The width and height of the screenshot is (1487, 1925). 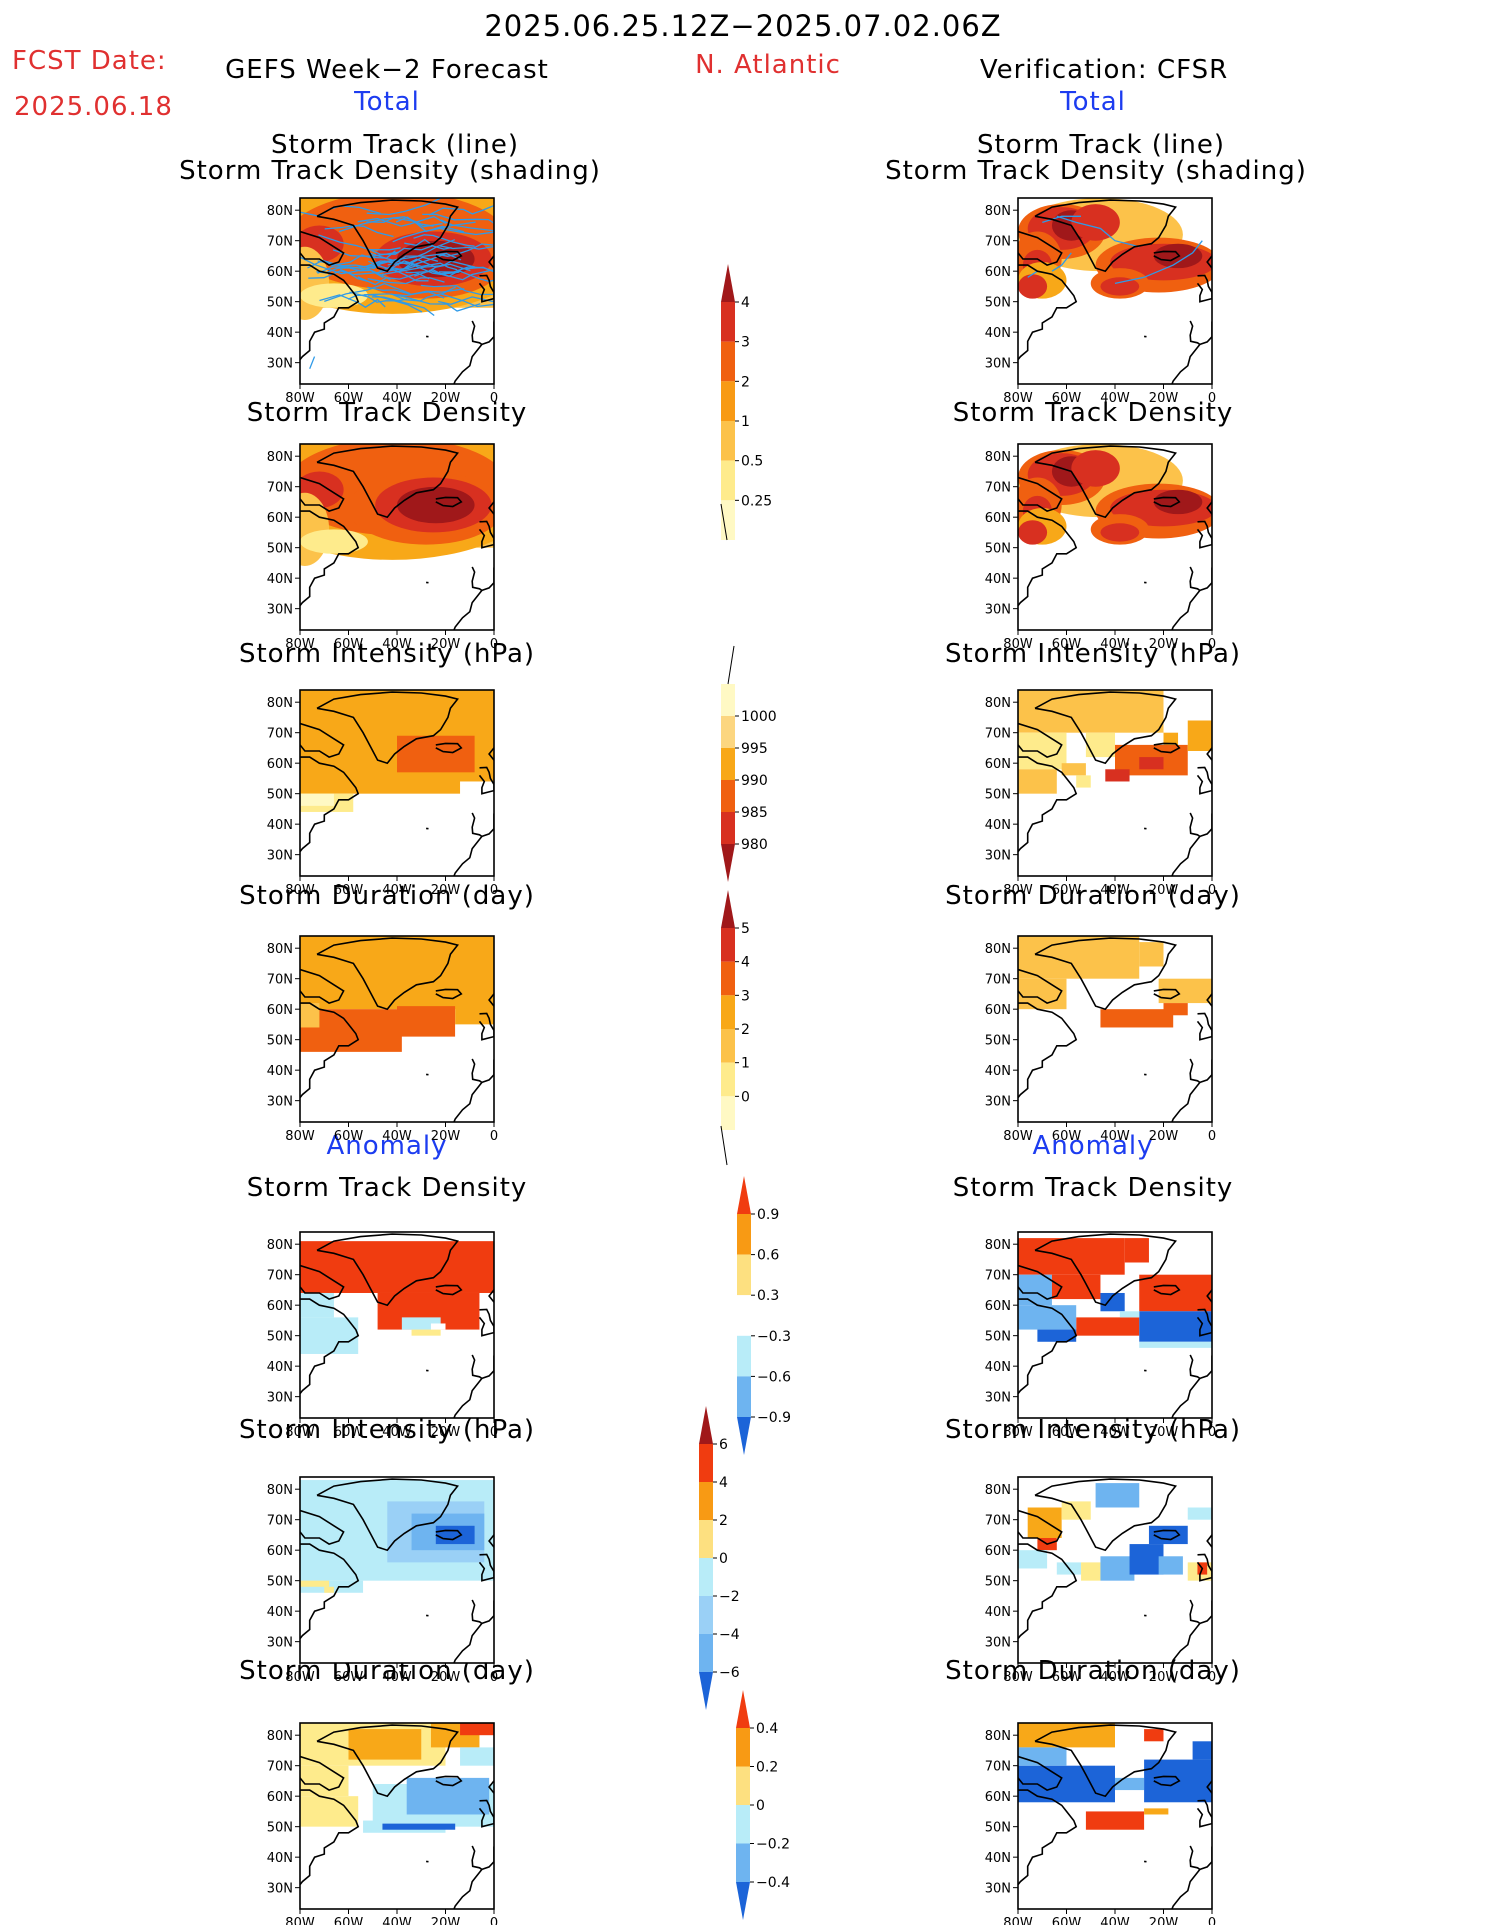 What do you see at coordinates (774, 1337) in the screenshot?
I see `colorbar-label: −0.3` at bounding box center [774, 1337].